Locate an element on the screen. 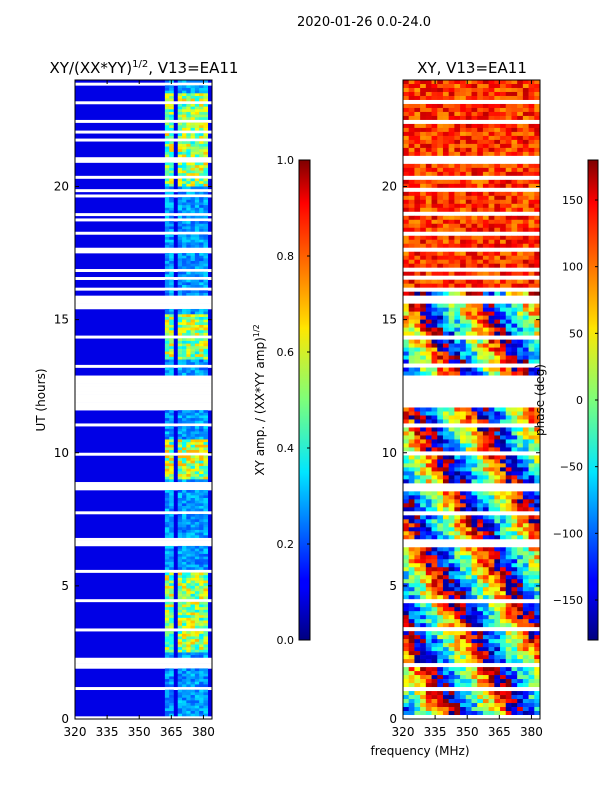 The image size is (600, 800). flagged-row is located at coordinates (471, 601).